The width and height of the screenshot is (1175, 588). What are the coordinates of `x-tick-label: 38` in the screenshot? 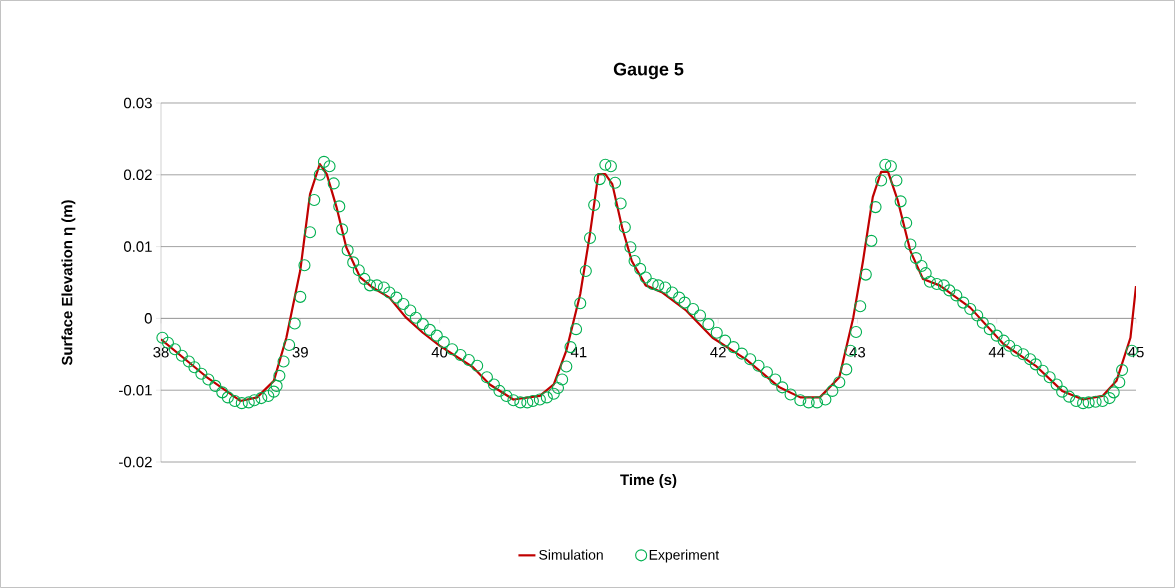 It's located at (161, 352).